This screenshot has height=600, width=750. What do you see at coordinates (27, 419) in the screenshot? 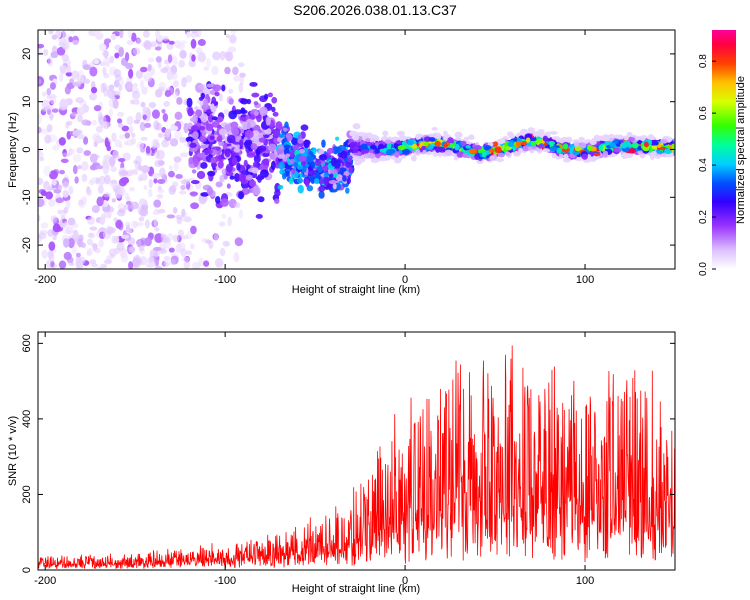
I see `snr-y-tick-label: 400` at bounding box center [27, 419].